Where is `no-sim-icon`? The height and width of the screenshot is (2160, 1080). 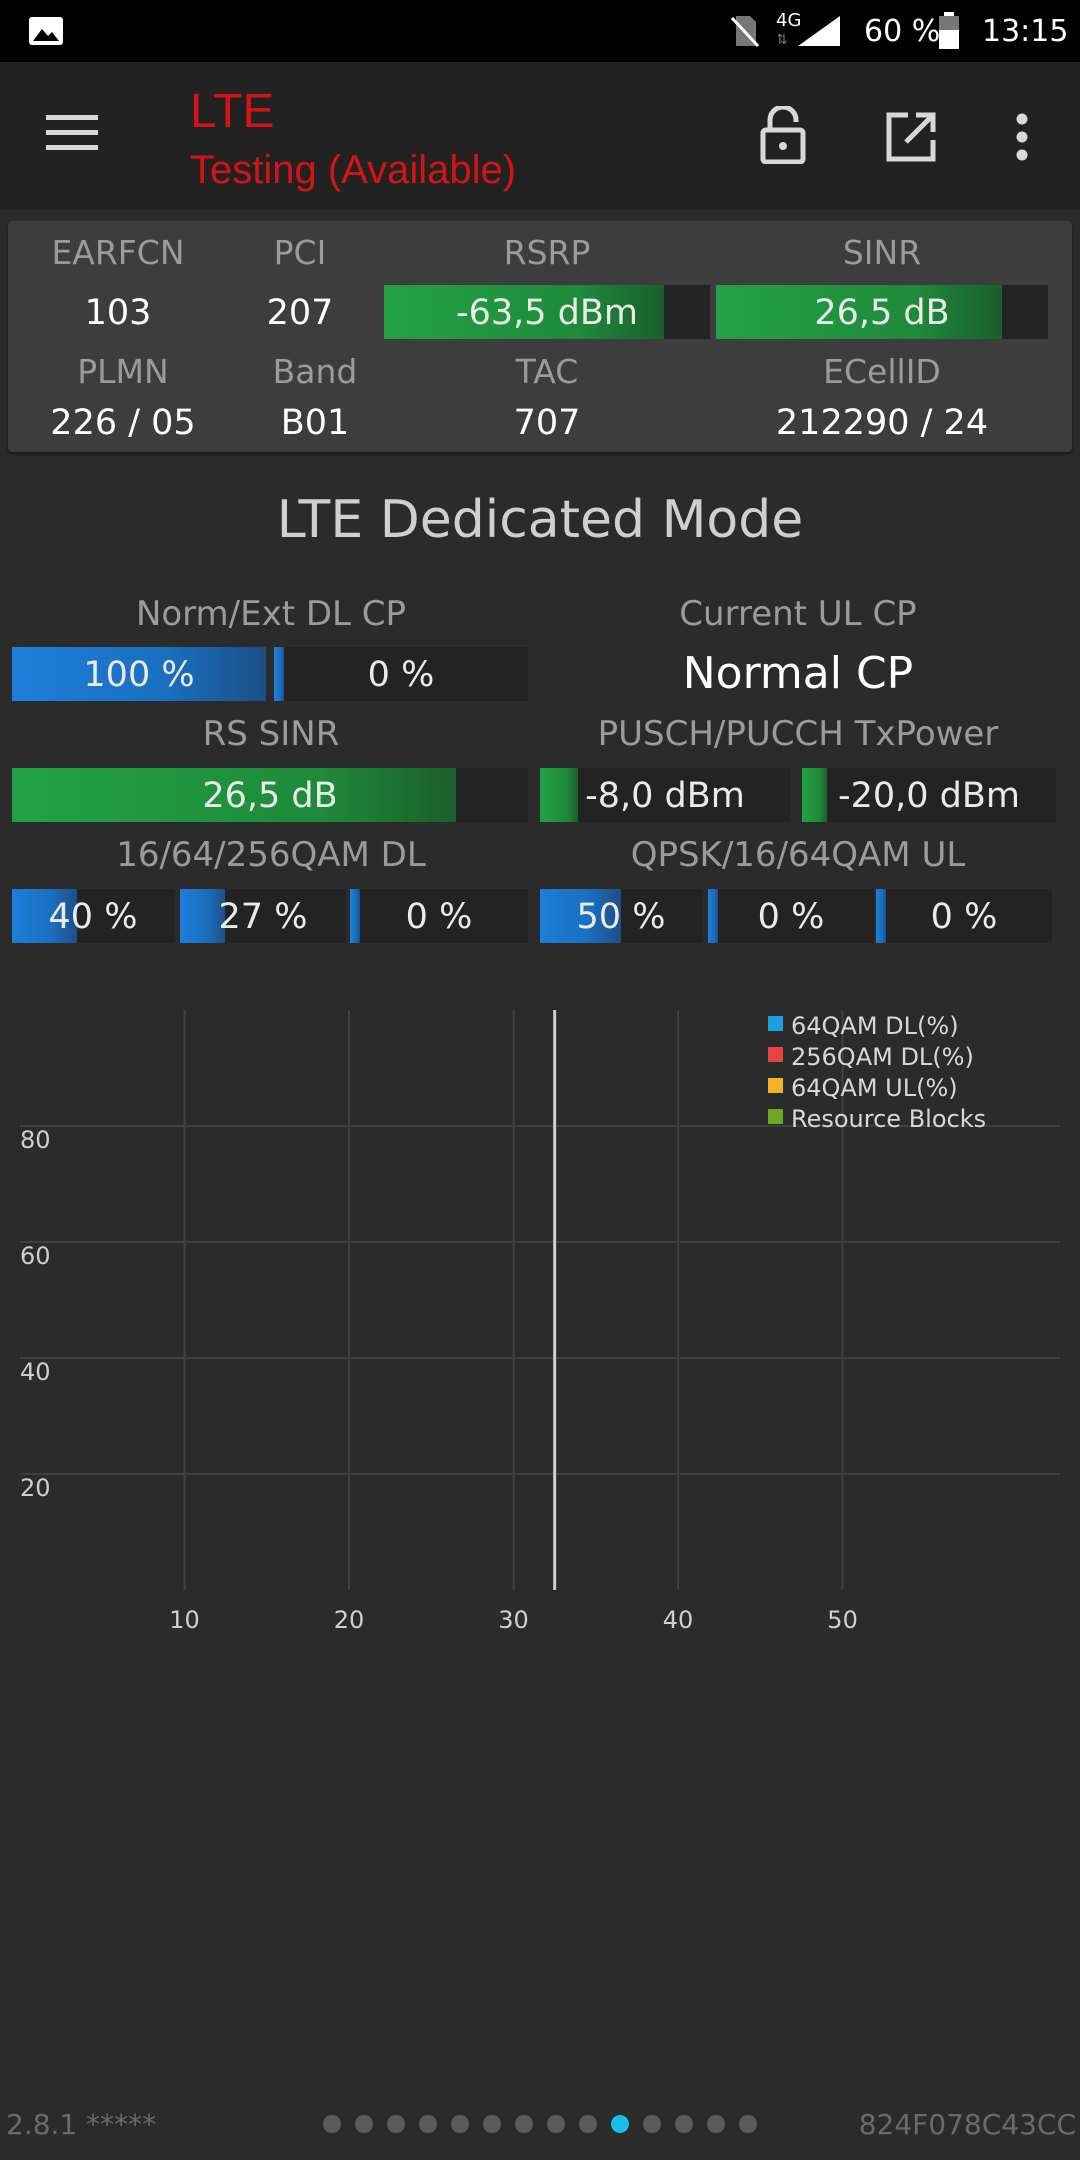
no-sim-icon is located at coordinates (745, 32).